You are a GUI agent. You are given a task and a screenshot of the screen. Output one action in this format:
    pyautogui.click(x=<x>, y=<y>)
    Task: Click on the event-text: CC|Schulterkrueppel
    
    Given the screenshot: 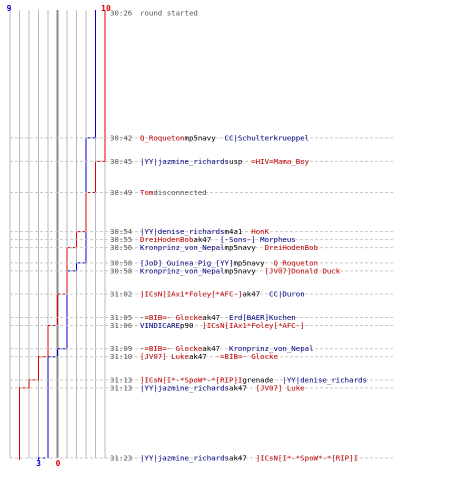 What is the action you would take?
    pyautogui.click(x=267, y=137)
    